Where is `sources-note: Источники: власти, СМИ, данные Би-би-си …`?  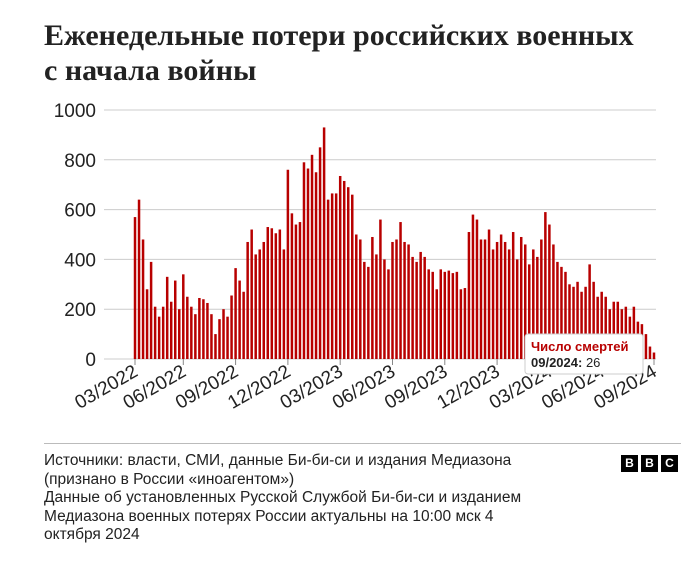 sources-note: Источники: власти, СМИ, данные Би-би-си … is located at coordinates (314, 498).